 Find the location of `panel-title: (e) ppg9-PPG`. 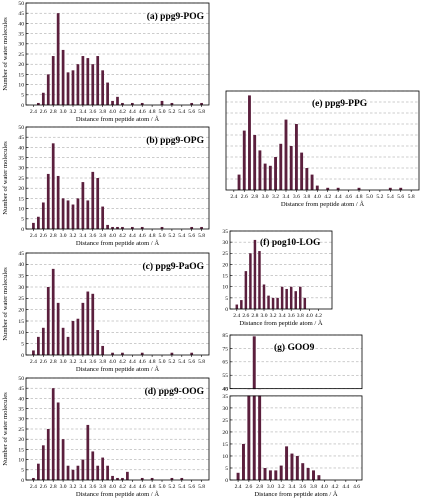

panel-title: (e) ppg9-PPG is located at coordinates (340, 103).